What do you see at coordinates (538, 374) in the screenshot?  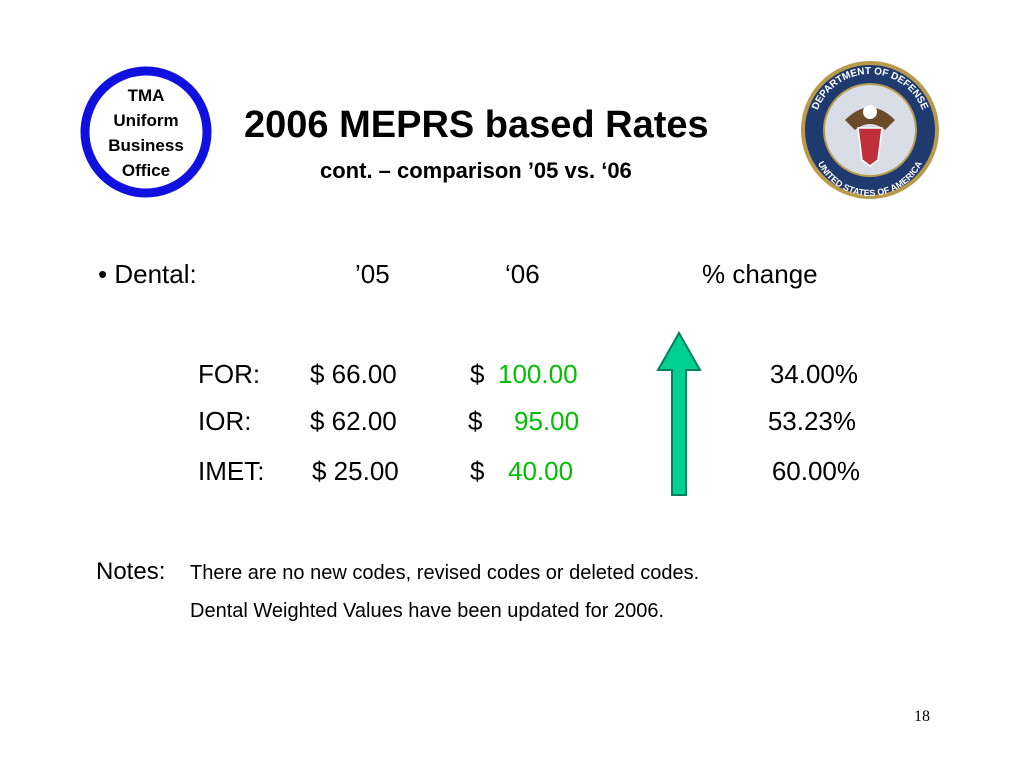 I see `value-06: 100.00` at bounding box center [538, 374].